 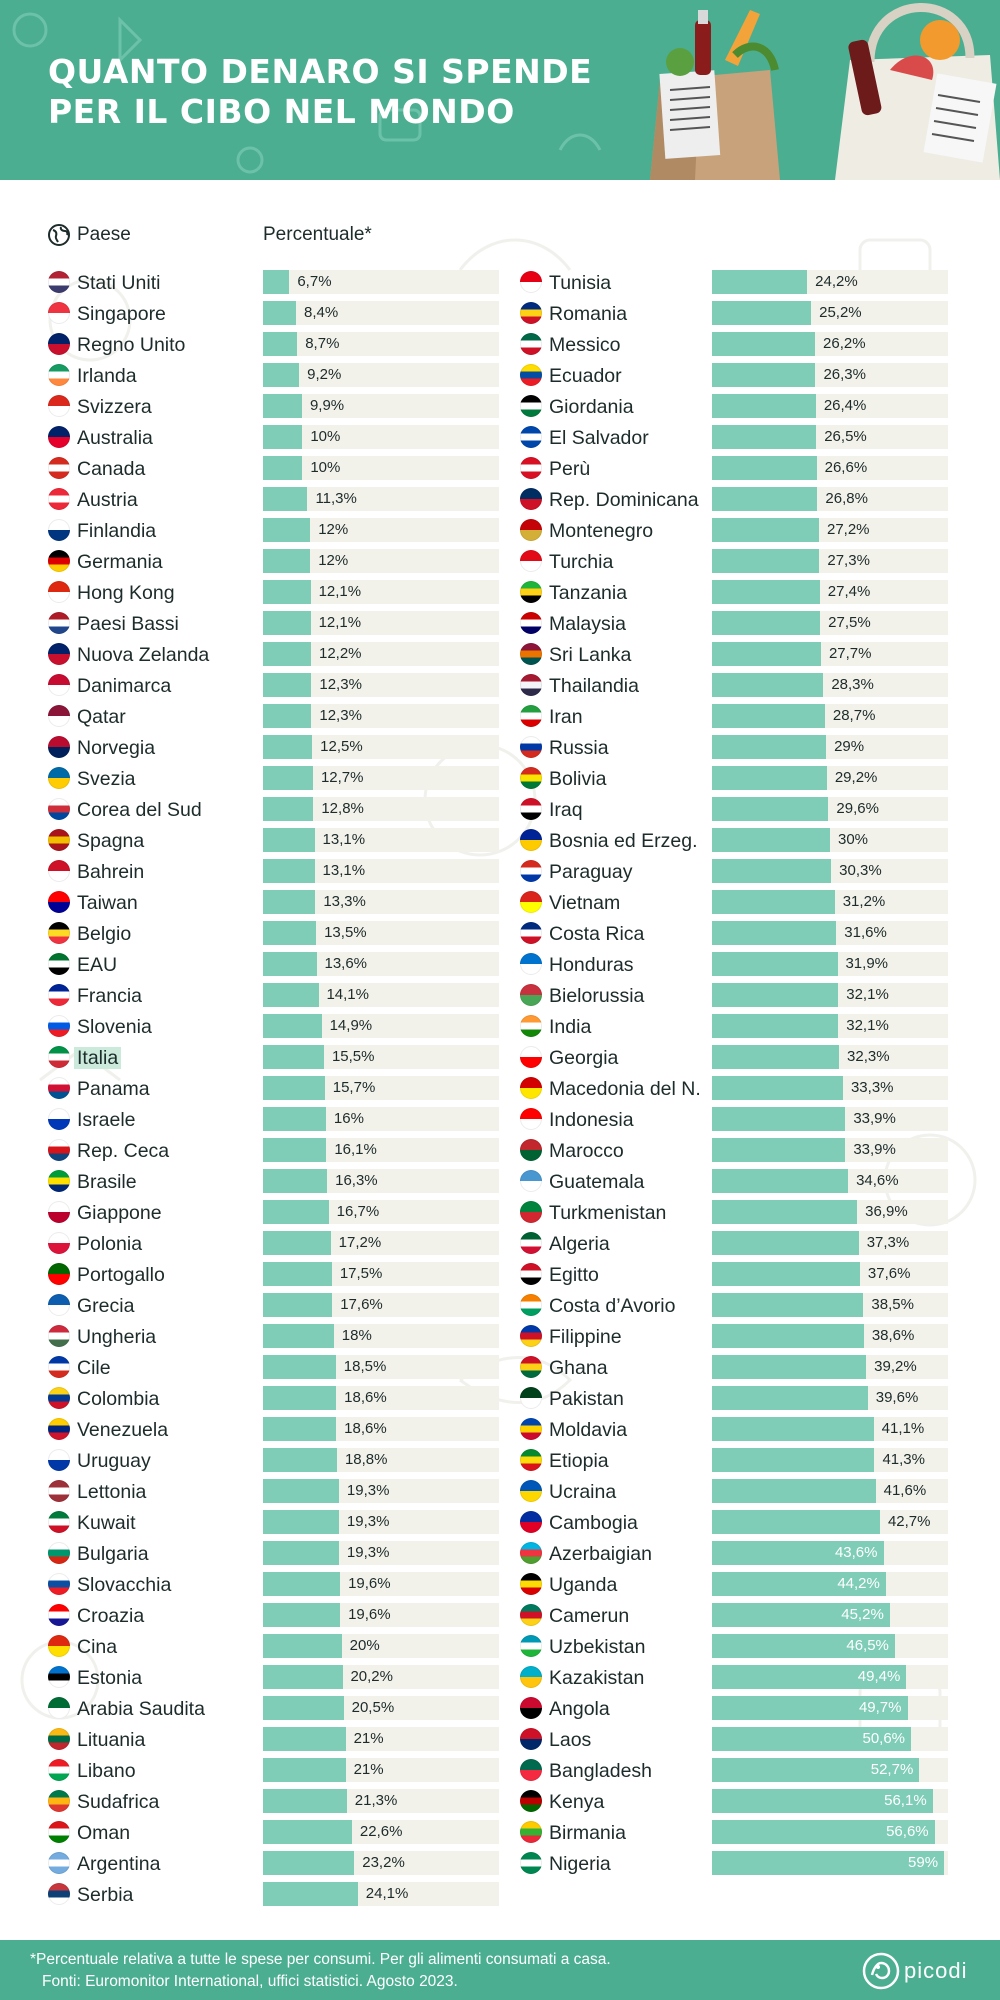 What do you see at coordinates (364, 1645) in the screenshot?
I see `value-label: 20%` at bounding box center [364, 1645].